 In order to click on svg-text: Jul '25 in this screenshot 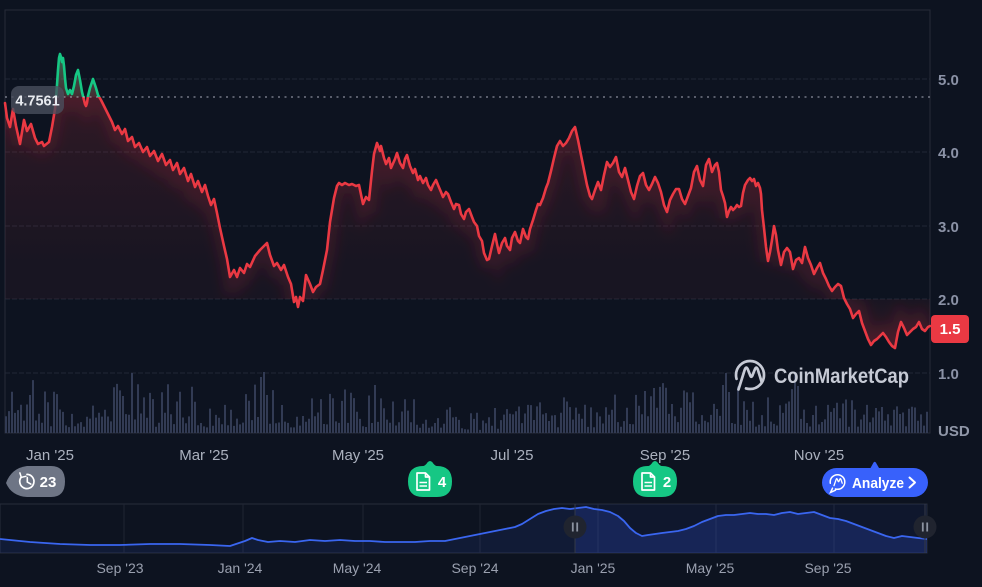, I will do `click(512, 455)`.